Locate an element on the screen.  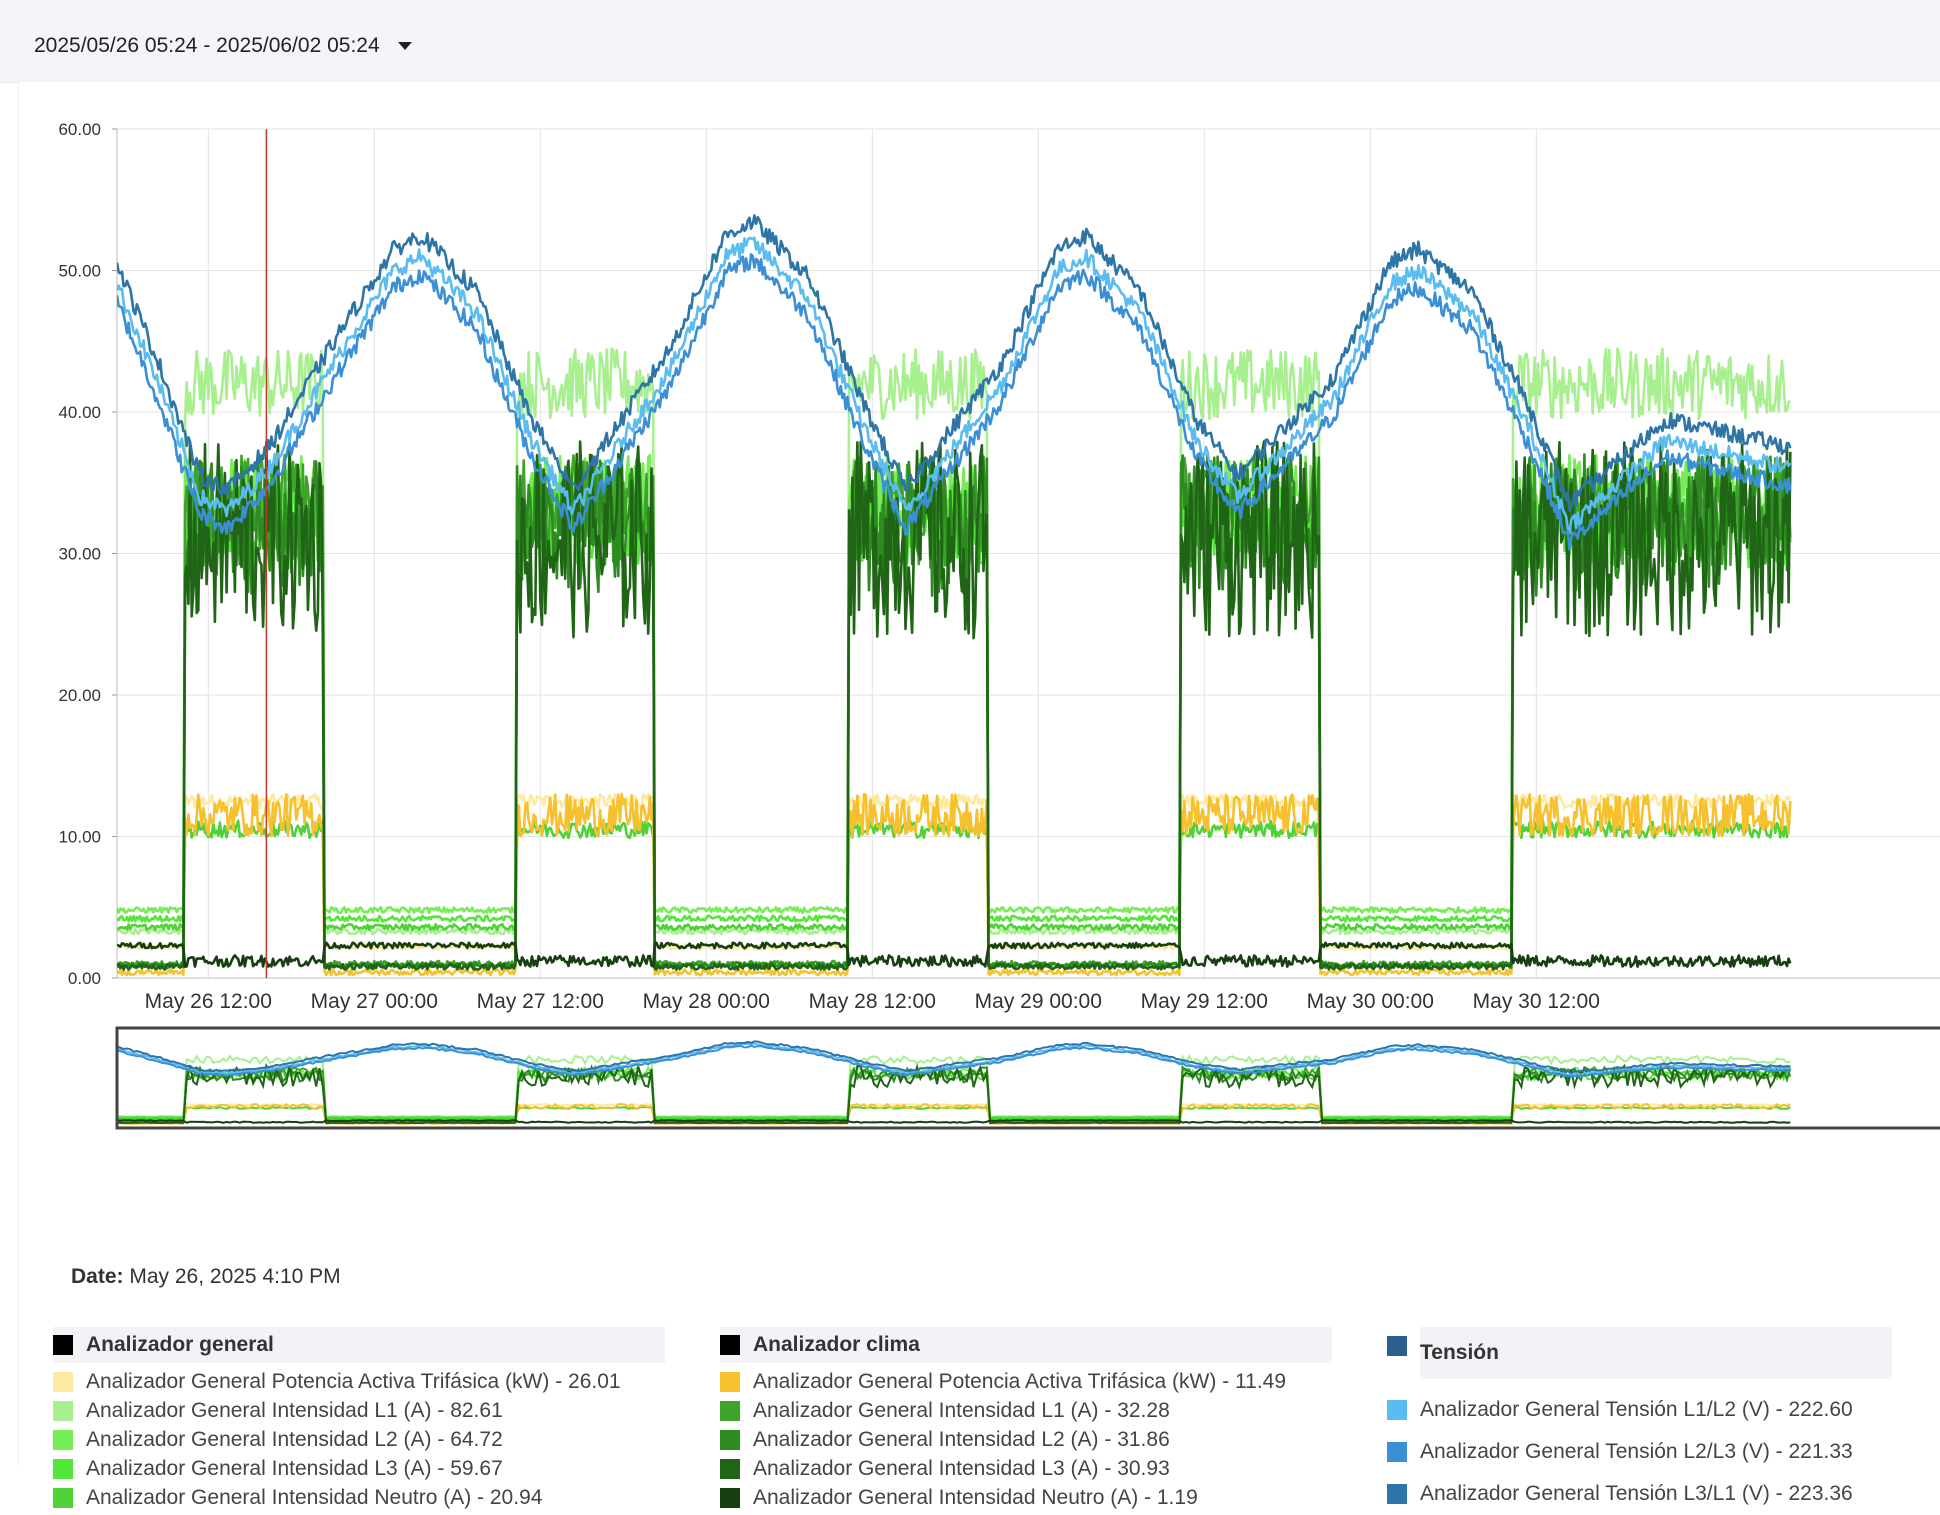
x-tick-label: May 30 12:00 is located at coordinates (1536, 1001).